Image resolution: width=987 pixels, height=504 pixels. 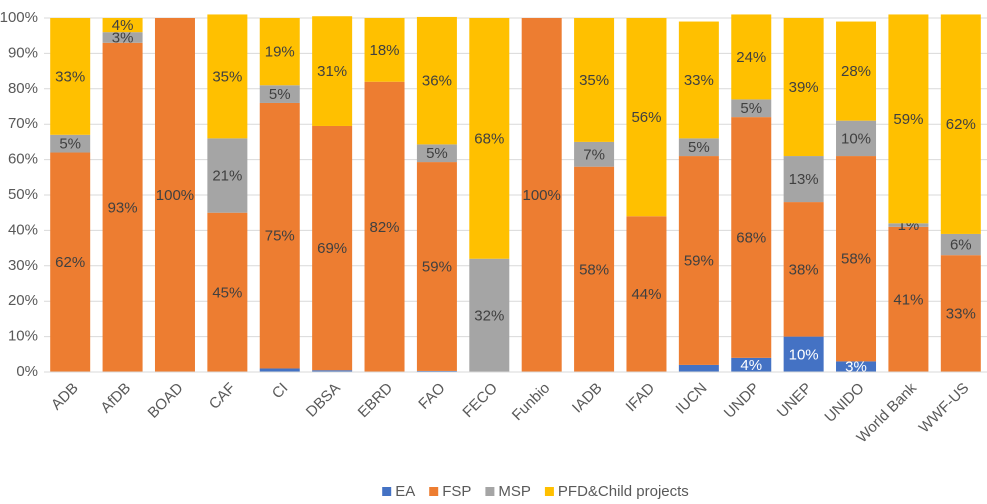 I want to click on x-tick-label: UNEP, so click(x=794, y=400).